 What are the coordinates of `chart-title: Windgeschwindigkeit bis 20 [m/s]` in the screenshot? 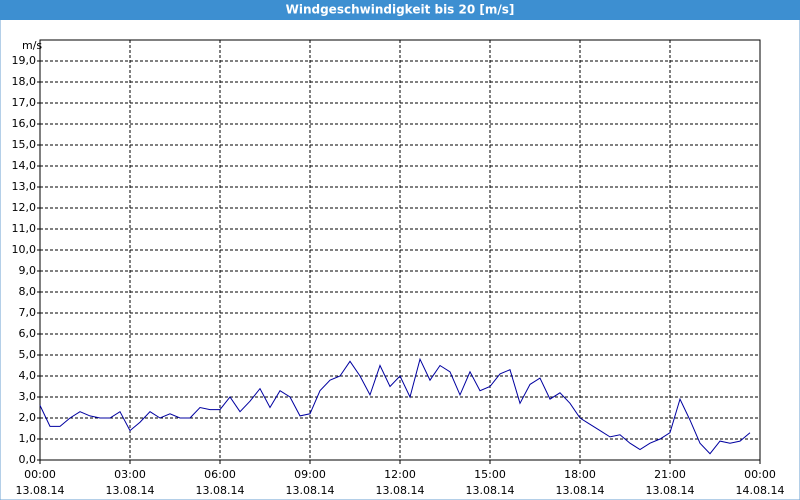 It's located at (400, 10).